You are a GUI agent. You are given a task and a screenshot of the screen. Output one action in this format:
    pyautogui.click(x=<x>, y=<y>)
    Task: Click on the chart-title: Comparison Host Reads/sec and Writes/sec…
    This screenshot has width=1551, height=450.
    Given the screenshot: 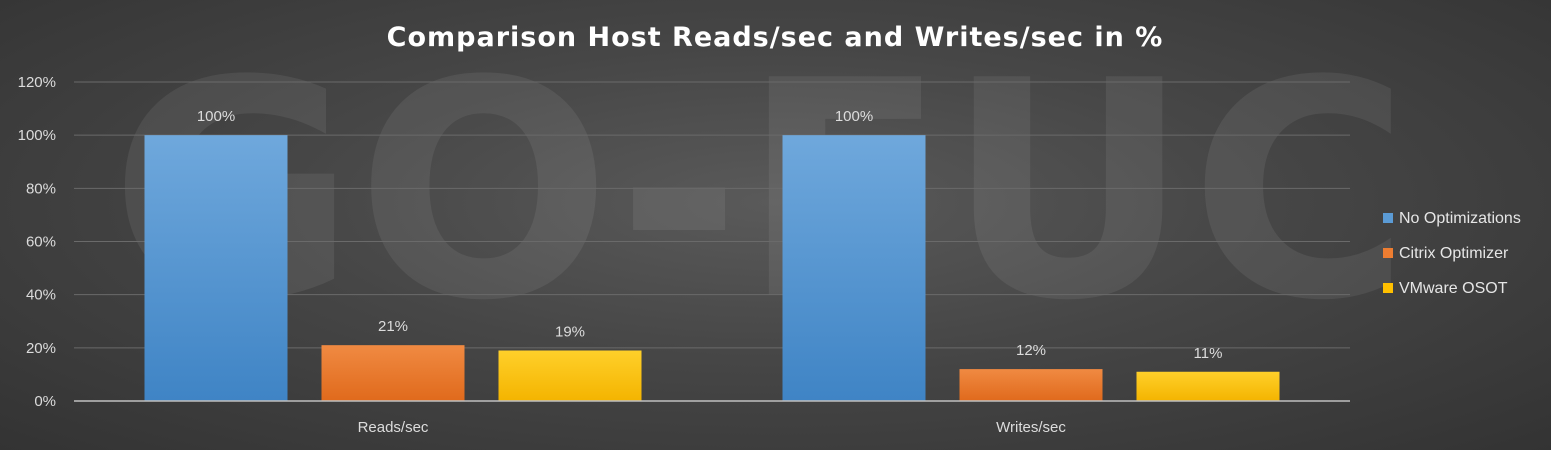 What is the action you would take?
    pyautogui.click(x=775, y=37)
    